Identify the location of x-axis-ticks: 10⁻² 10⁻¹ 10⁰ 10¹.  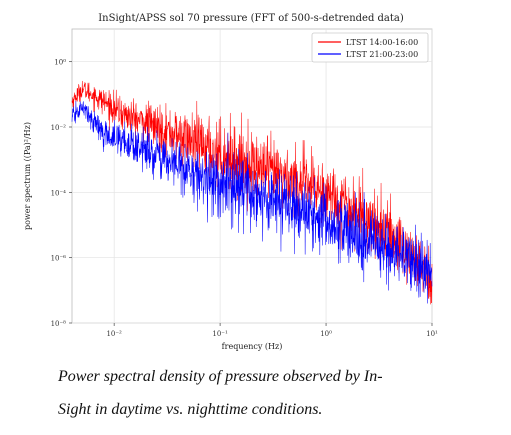
(272, 330).